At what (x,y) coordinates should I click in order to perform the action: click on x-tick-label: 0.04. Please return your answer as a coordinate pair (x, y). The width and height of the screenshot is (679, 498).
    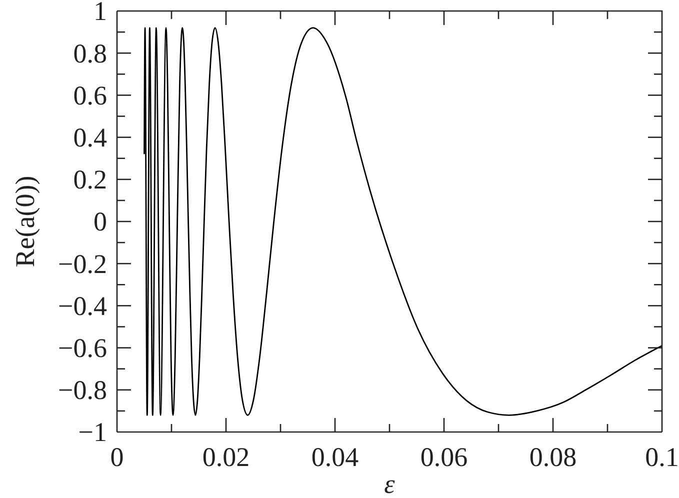
    Looking at the image, I should click on (335, 457).